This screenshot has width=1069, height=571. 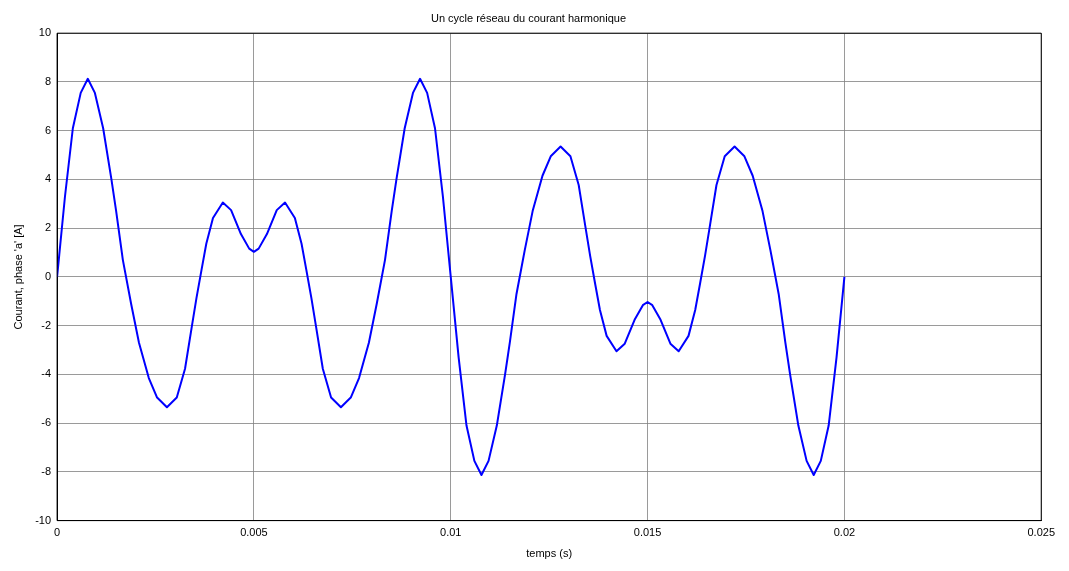 I want to click on y-tick-label: -6, so click(x=46, y=422).